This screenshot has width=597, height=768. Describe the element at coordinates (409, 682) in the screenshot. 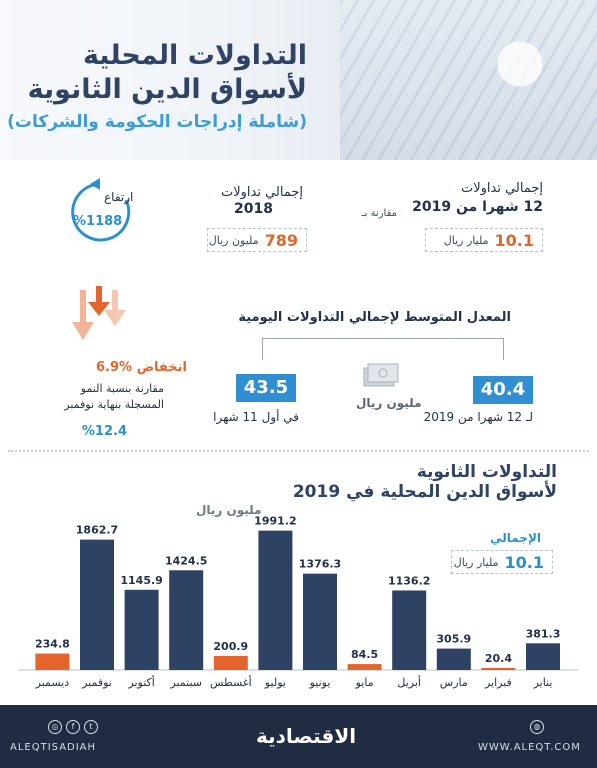

I see `category-label: أبريل` at that location.